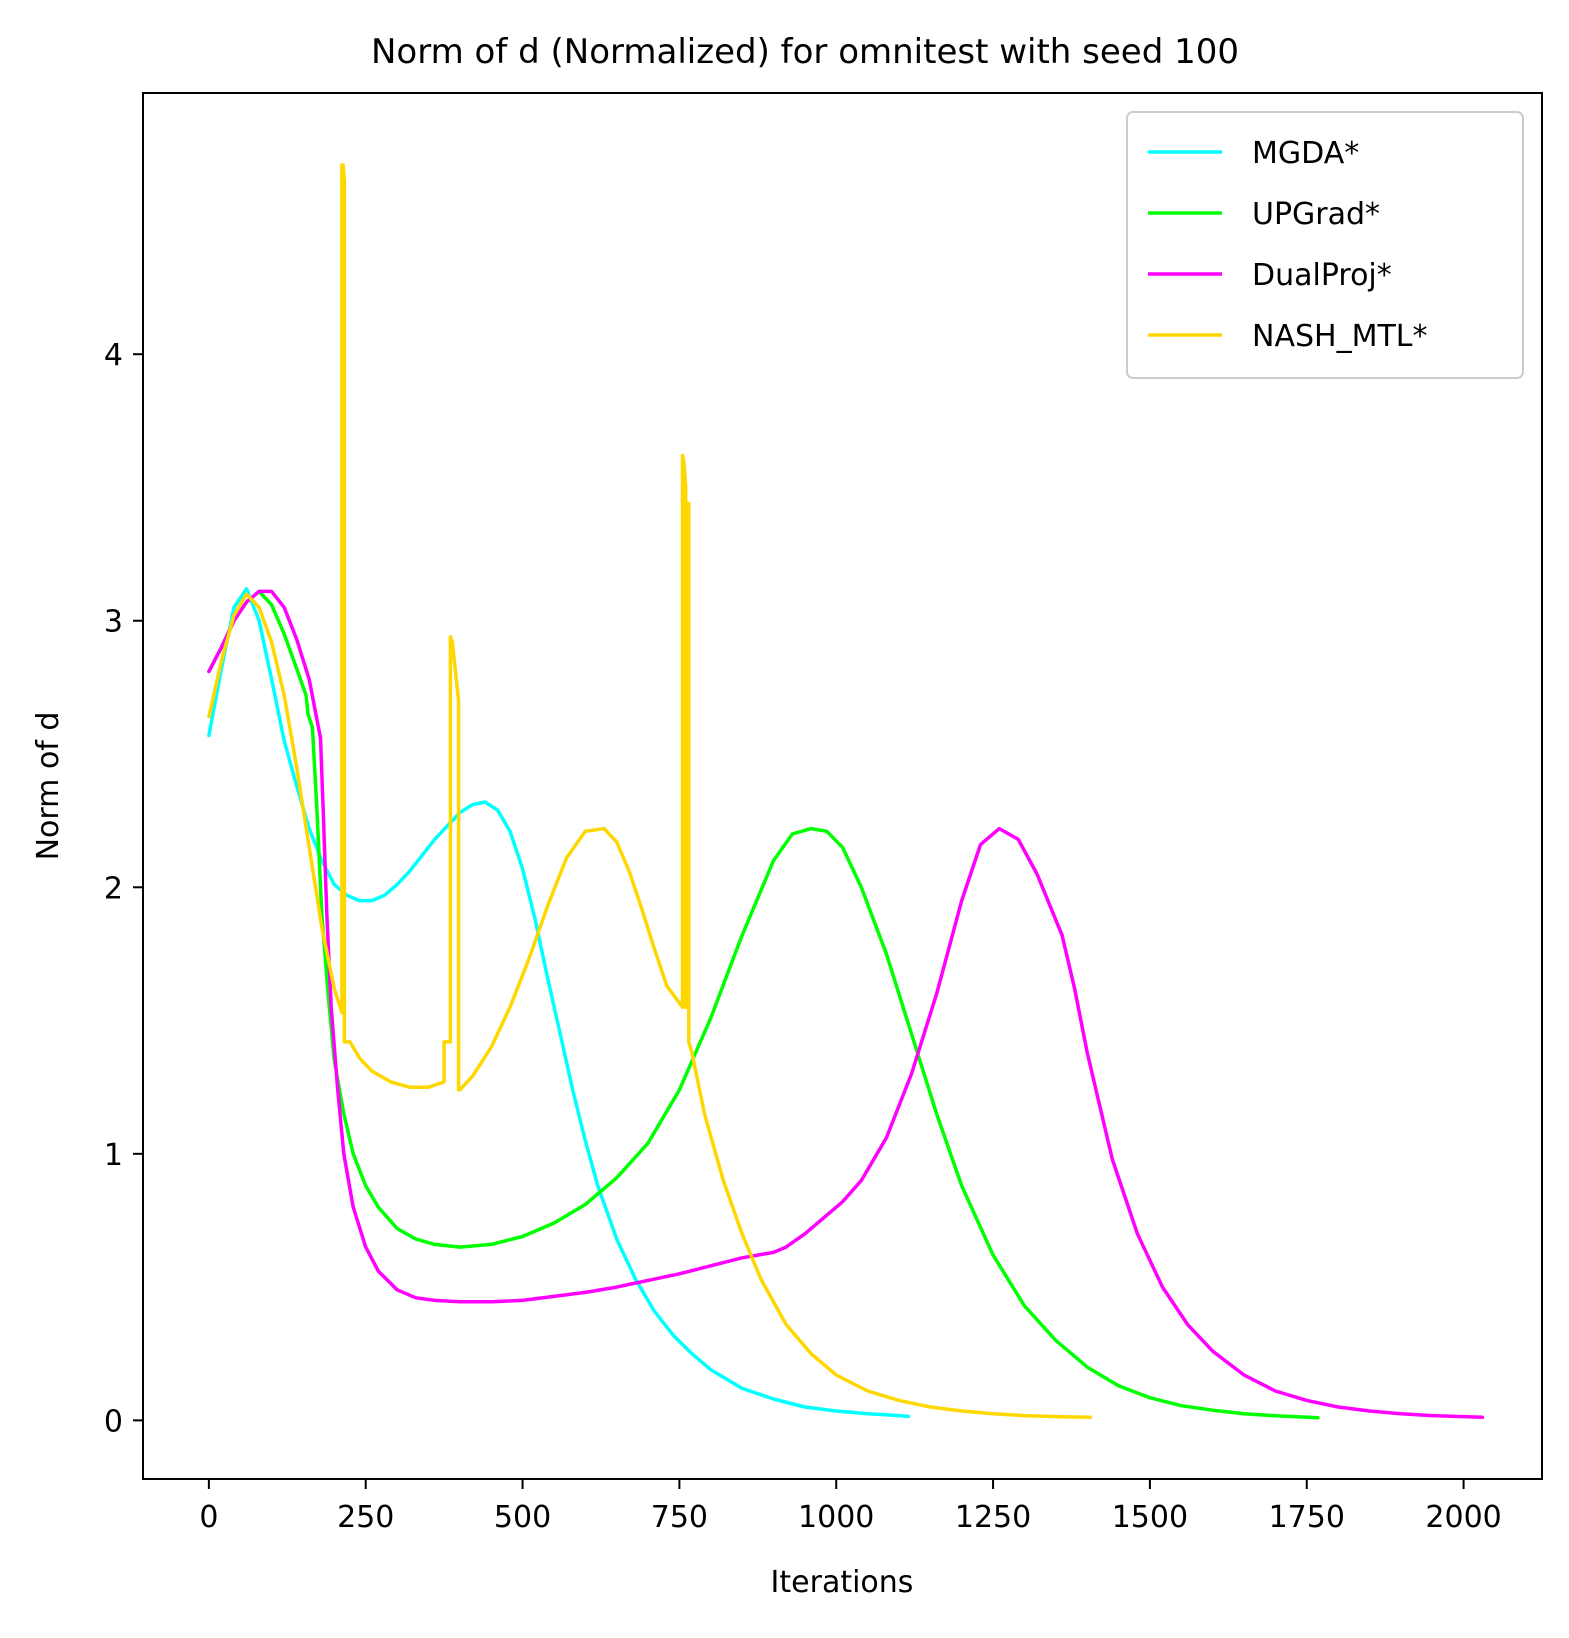 The width and height of the screenshot is (1569, 1638). I want to click on y-tick-label: 1, so click(113, 1155).